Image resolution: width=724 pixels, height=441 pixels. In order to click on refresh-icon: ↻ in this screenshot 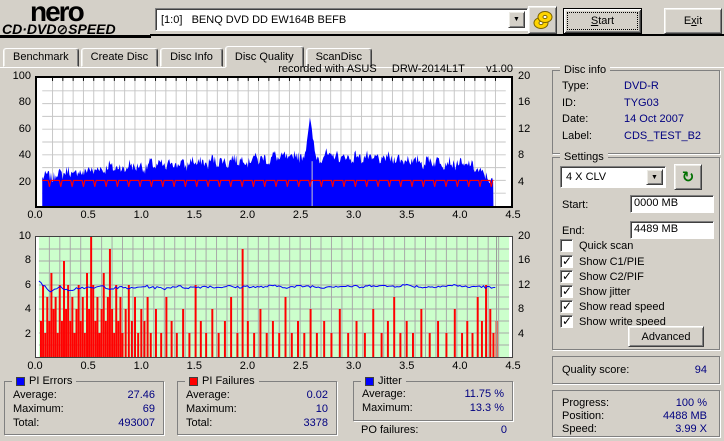, I will do `click(688, 177)`.